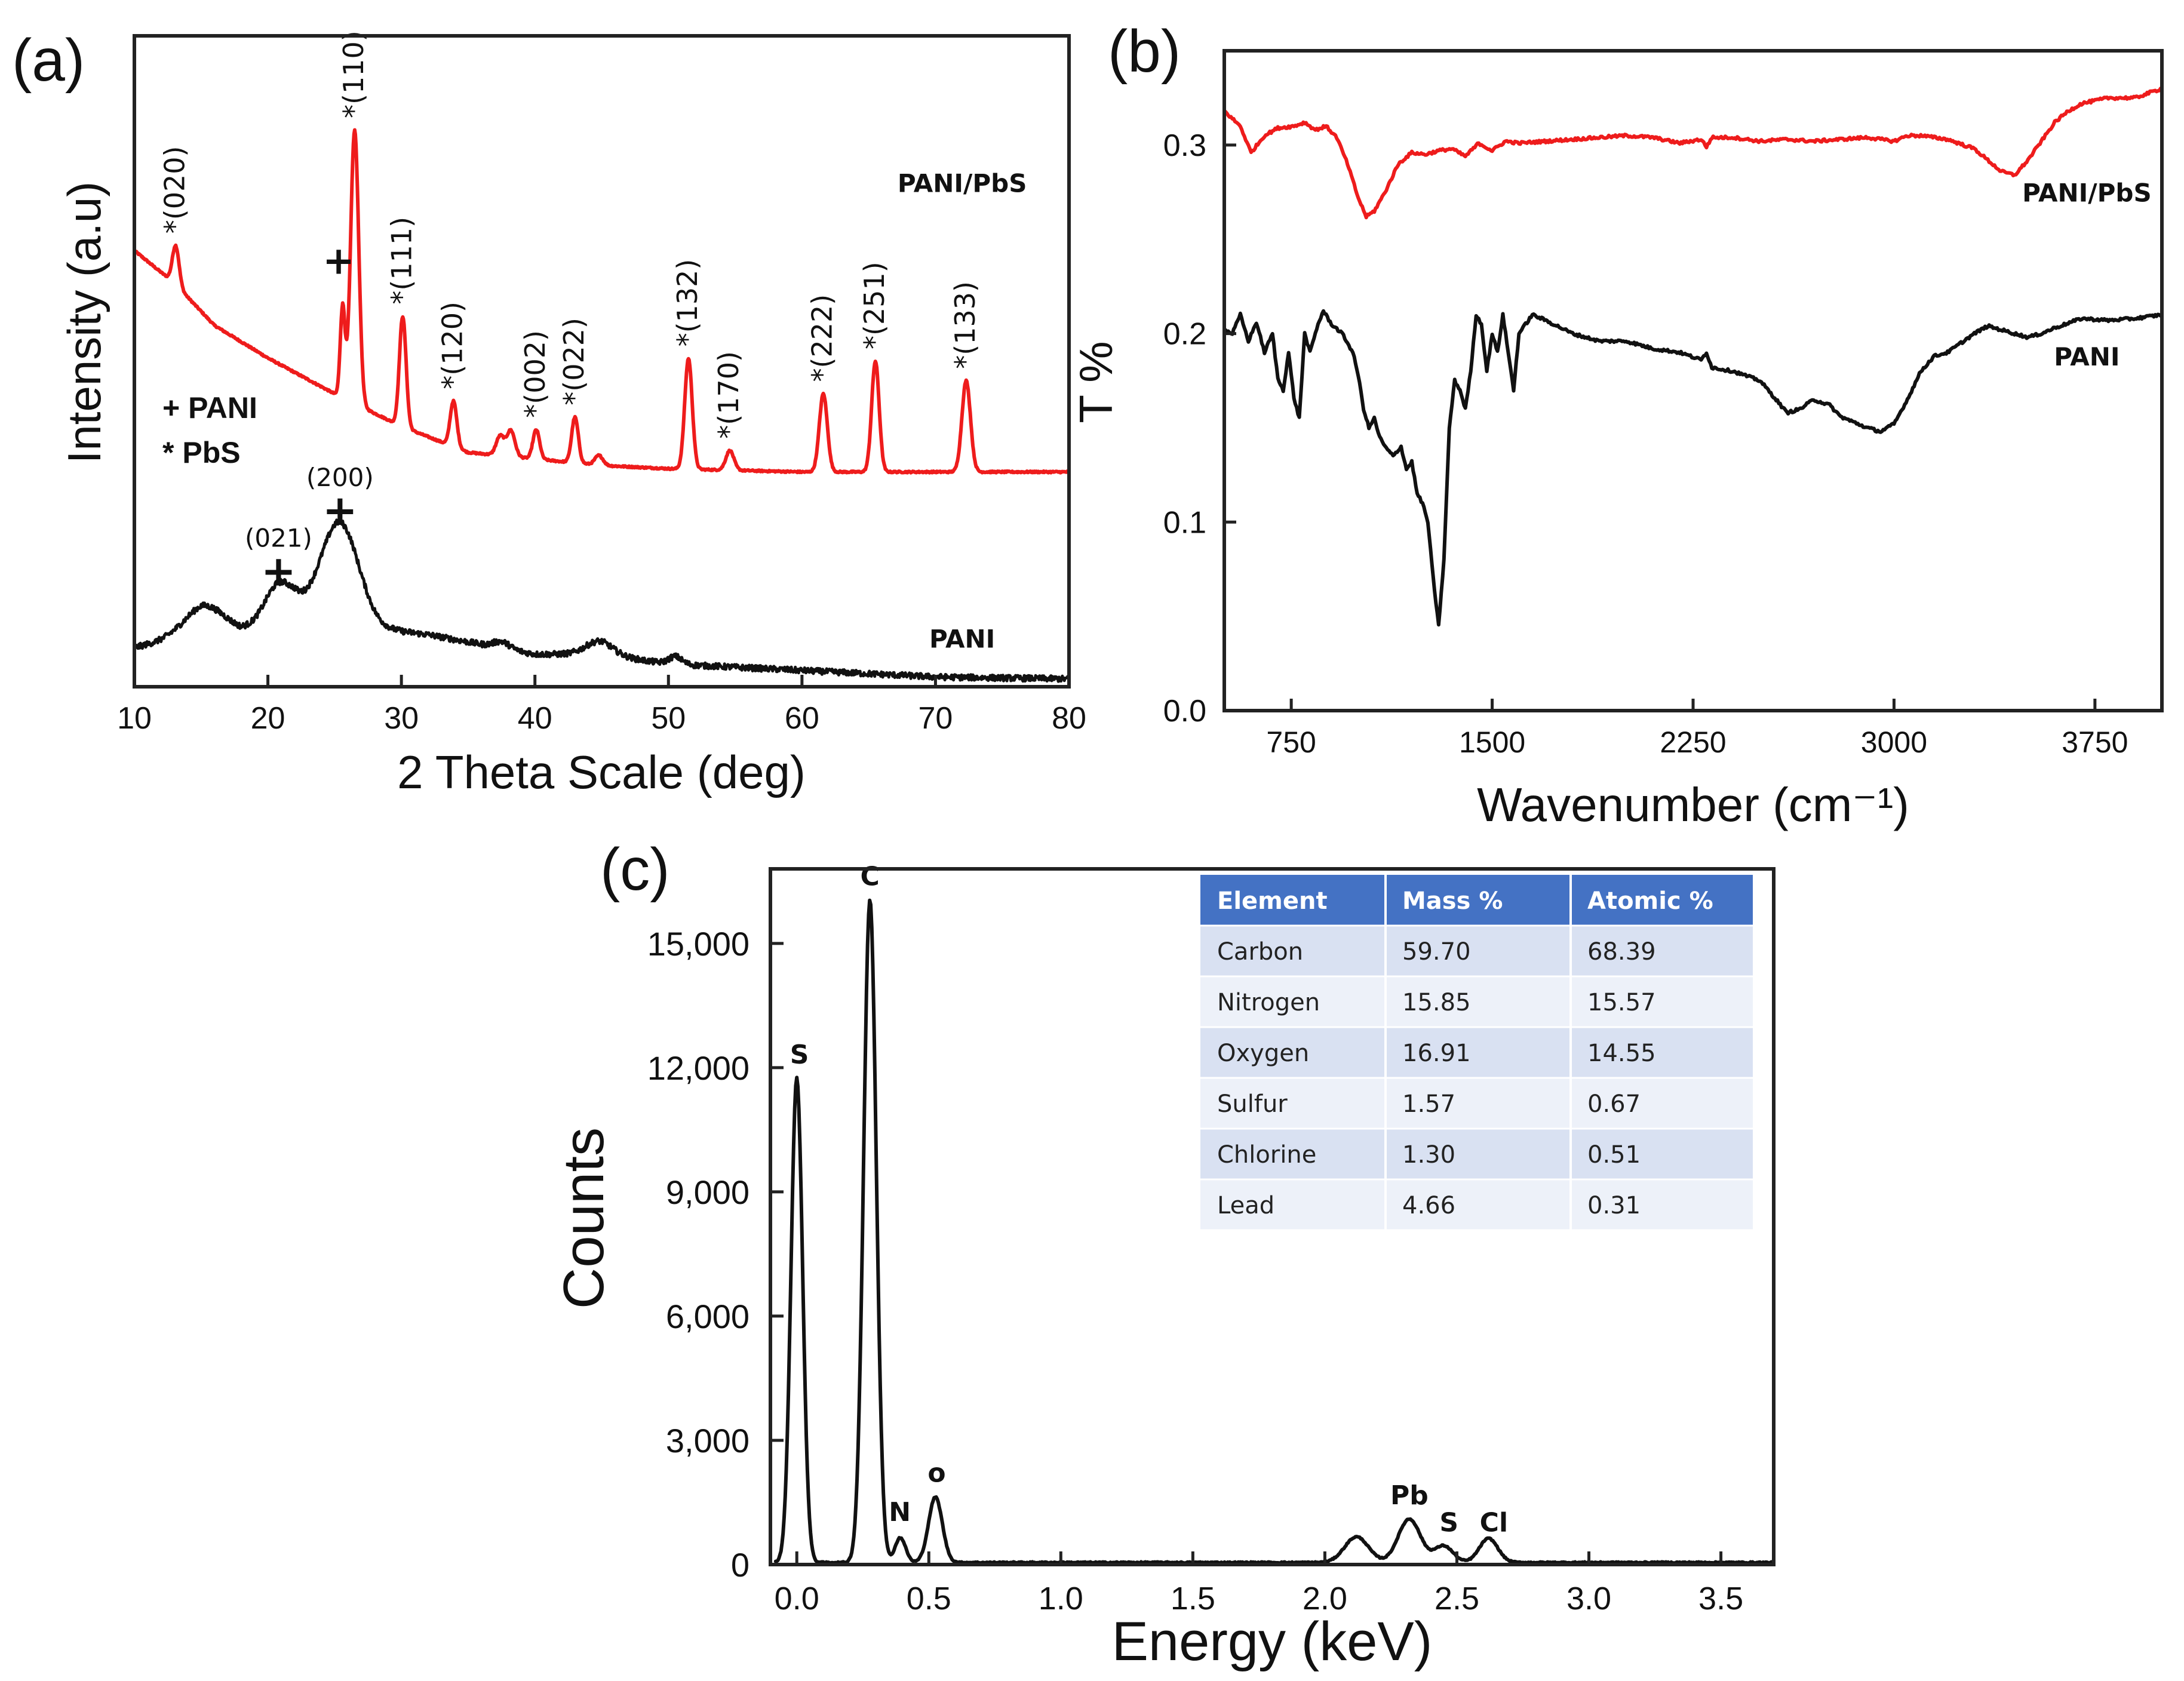 The height and width of the screenshot is (1681, 2184). I want to click on element-peak-label: Pb, so click(1409, 1495).